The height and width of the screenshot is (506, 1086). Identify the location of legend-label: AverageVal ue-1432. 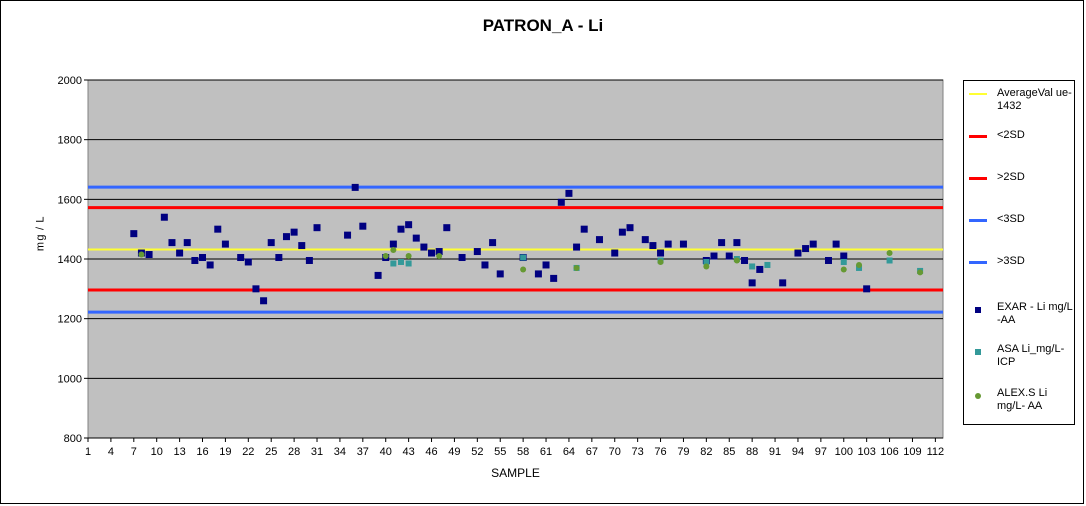
(1034, 99).